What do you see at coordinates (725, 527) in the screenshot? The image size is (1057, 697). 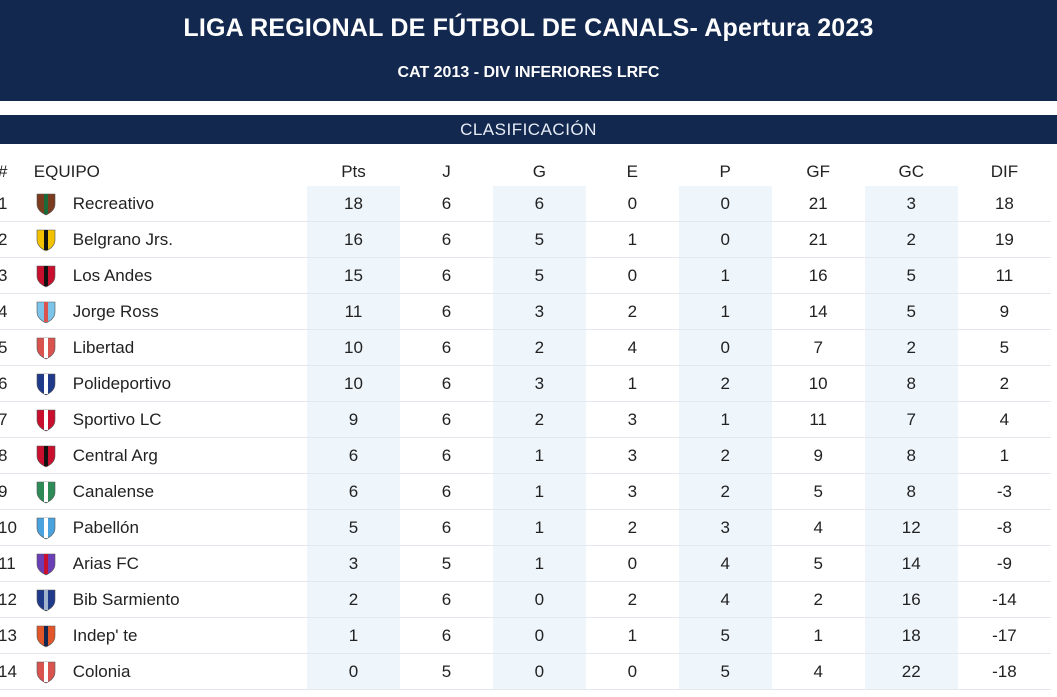 I see `lost-cell: 3` at bounding box center [725, 527].